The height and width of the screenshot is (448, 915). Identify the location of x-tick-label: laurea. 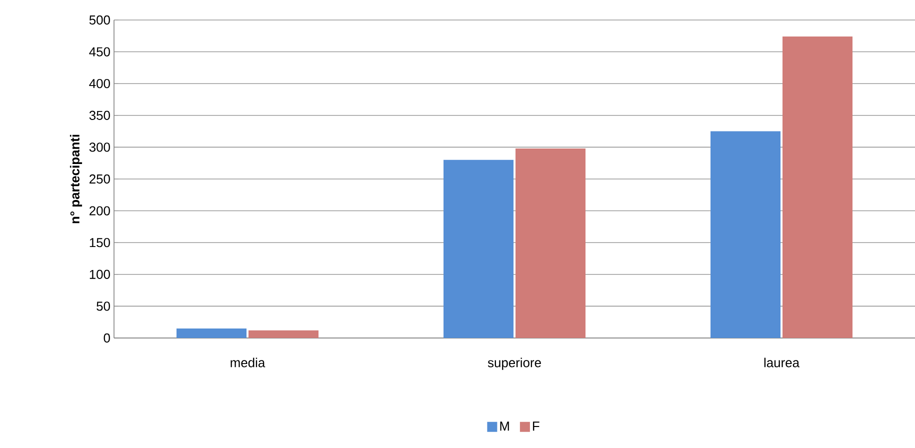
(782, 363).